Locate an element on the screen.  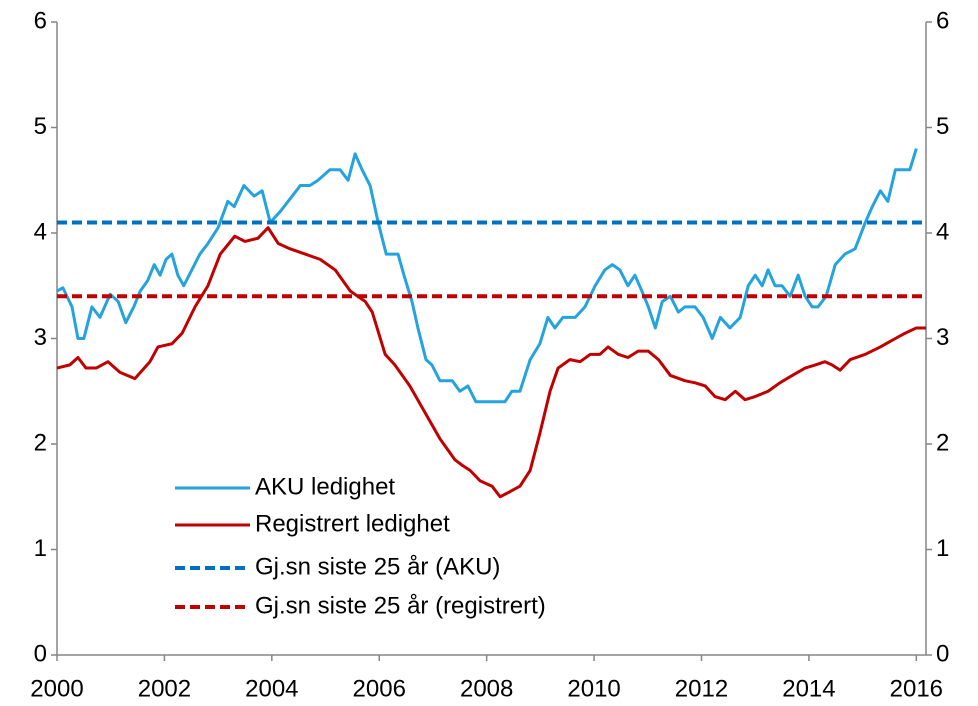
x-tick-label: 2004 is located at coordinates (271, 688).